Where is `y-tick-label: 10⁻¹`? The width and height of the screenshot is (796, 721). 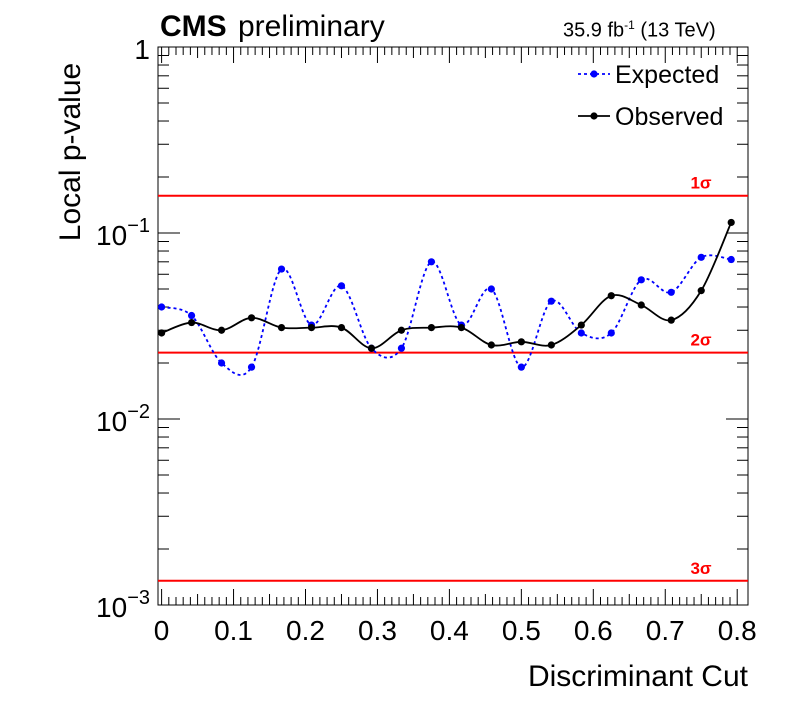 y-tick-label: 10⁻¹ is located at coordinates (123, 233).